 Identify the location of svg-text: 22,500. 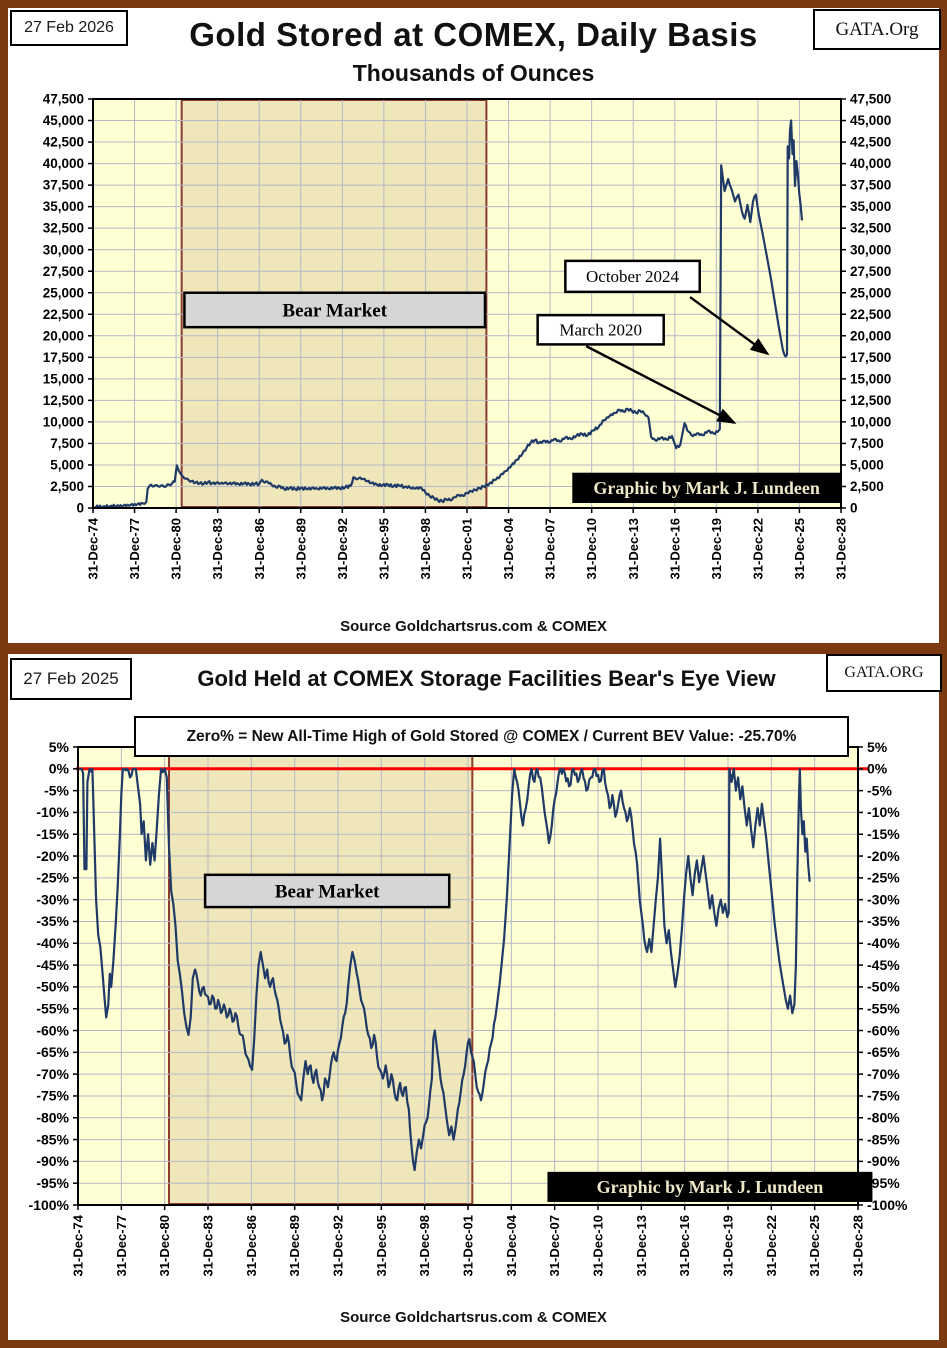
(63, 314).